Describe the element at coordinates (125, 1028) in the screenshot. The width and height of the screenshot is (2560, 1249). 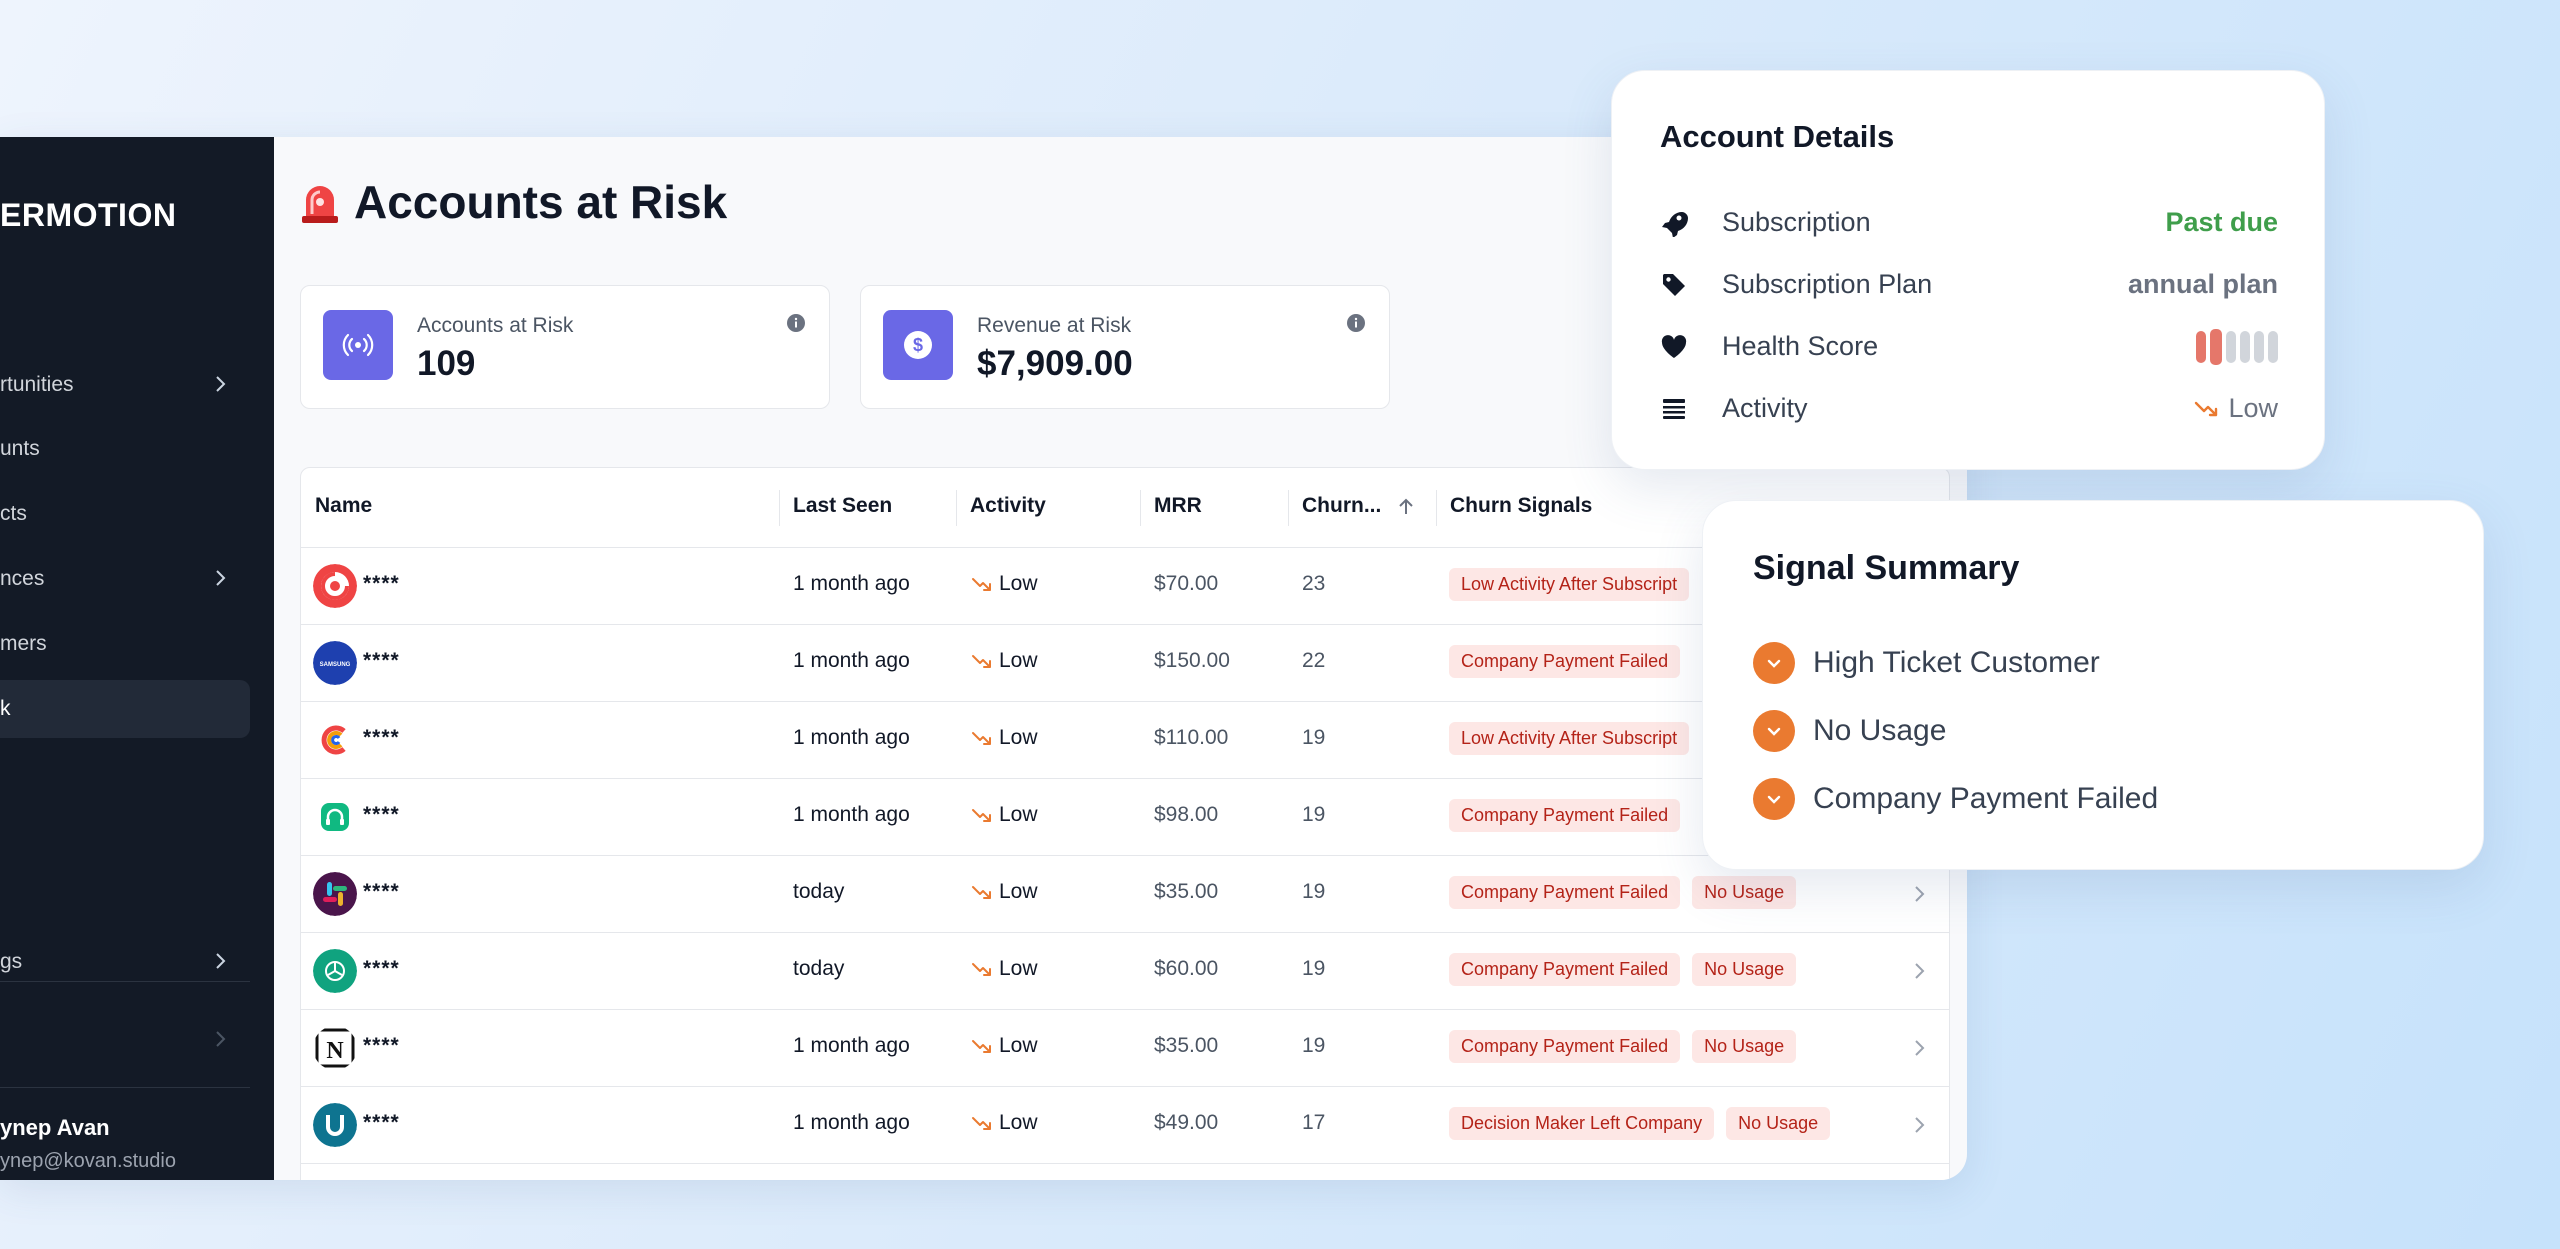
I see `sidebar-workspace-switcher` at that location.